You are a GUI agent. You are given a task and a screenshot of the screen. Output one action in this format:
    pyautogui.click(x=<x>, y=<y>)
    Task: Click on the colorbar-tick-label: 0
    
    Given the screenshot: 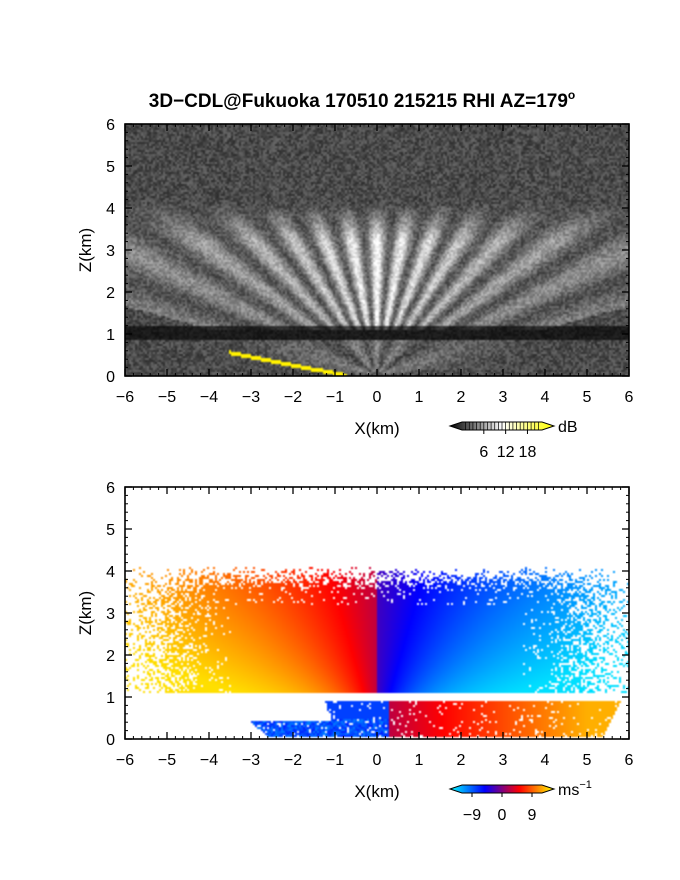 What is the action you would take?
    pyautogui.click(x=502, y=815)
    